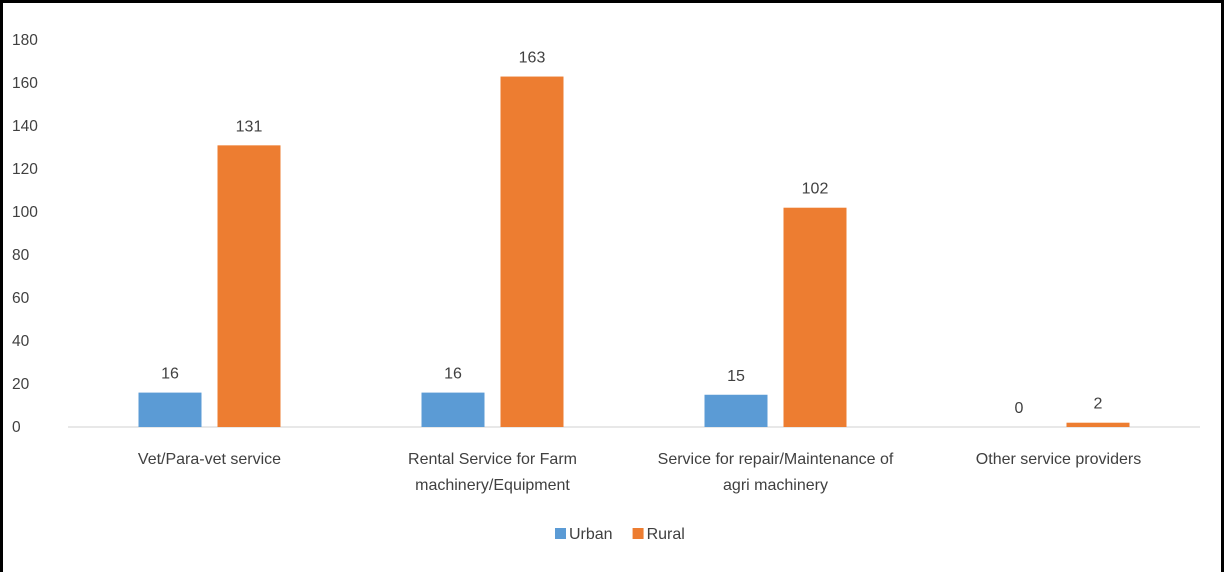  Describe the element at coordinates (1019, 408) in the screenshot. I see `data-label: 0` at that location.